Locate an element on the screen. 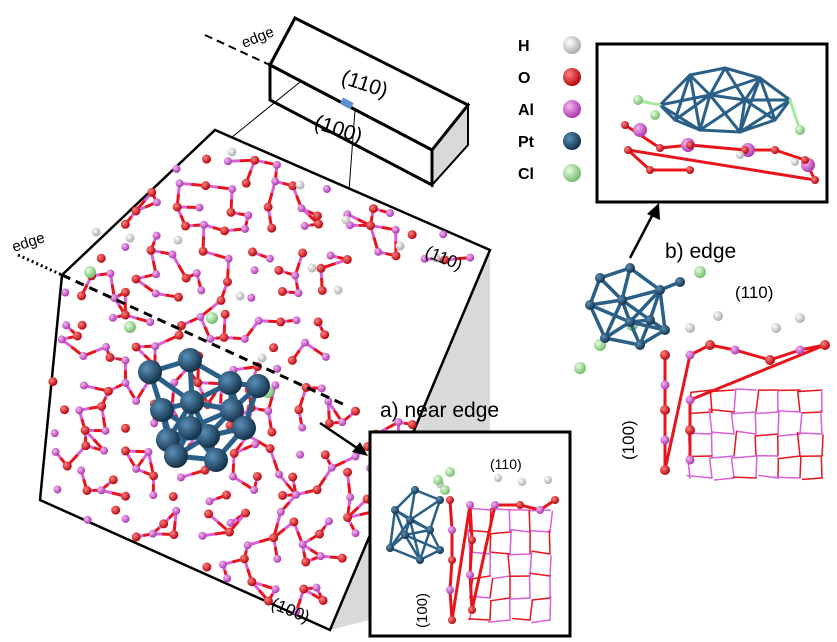  slab-edge-label: edge is located at coordinates (257, 37).